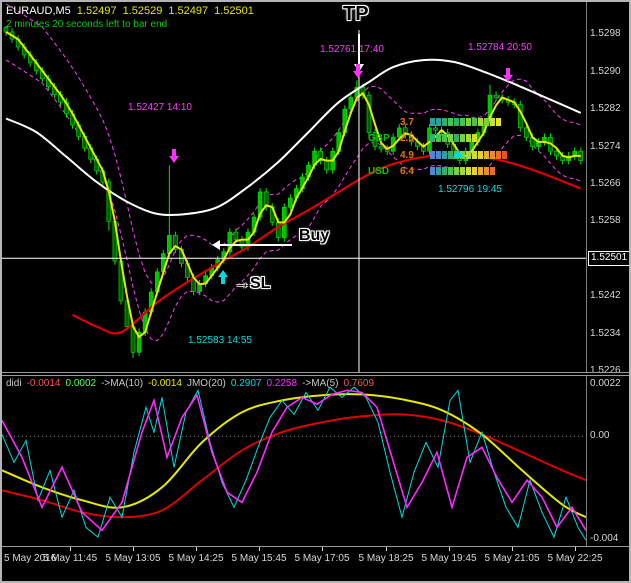  What do you see at coordinates (30, 558) in the screenshot?
I see `time-axis-label: 5 May 2016` at bounding box center [30, 558].